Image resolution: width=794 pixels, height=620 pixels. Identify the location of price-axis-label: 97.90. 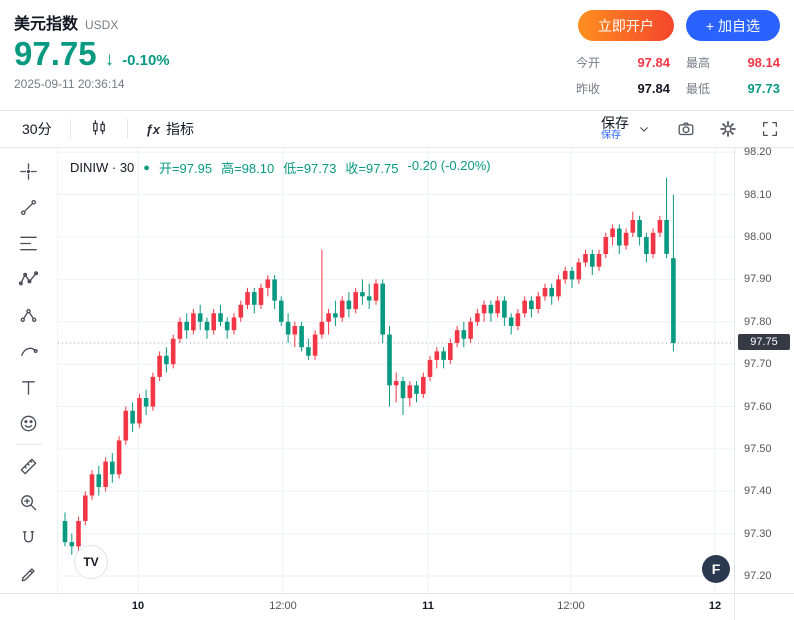
(758, 279).